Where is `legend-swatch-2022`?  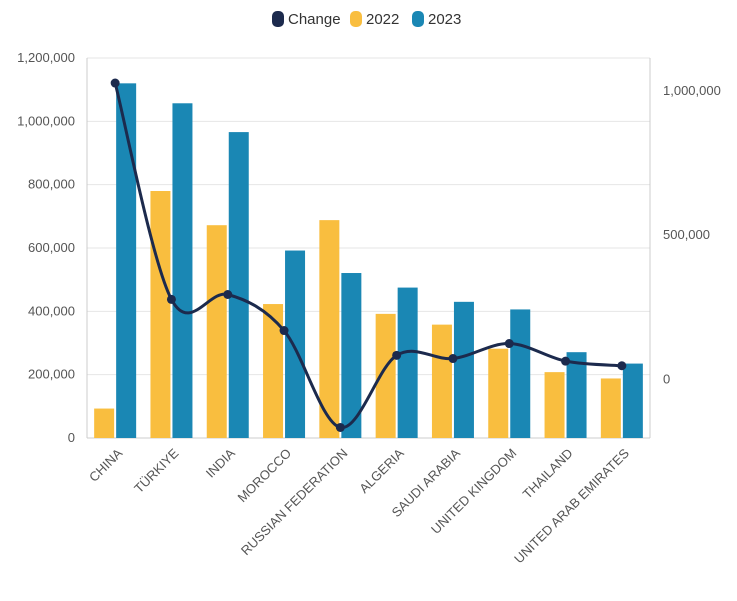 legend-swatch-2022 is located at coordinates (356, 19).